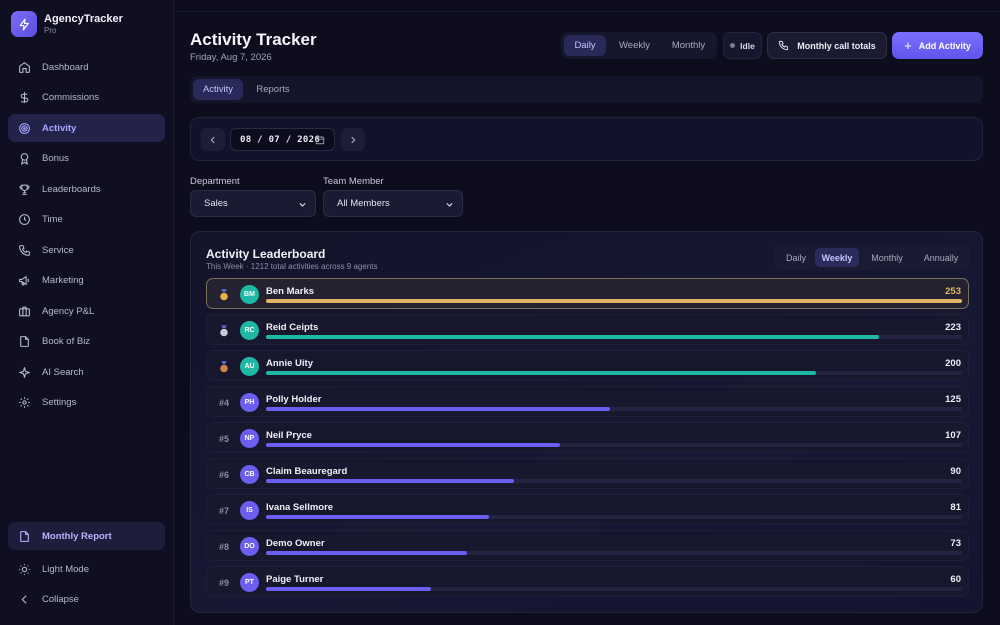  I want to click on rank-label: #5, so click(223, 438).